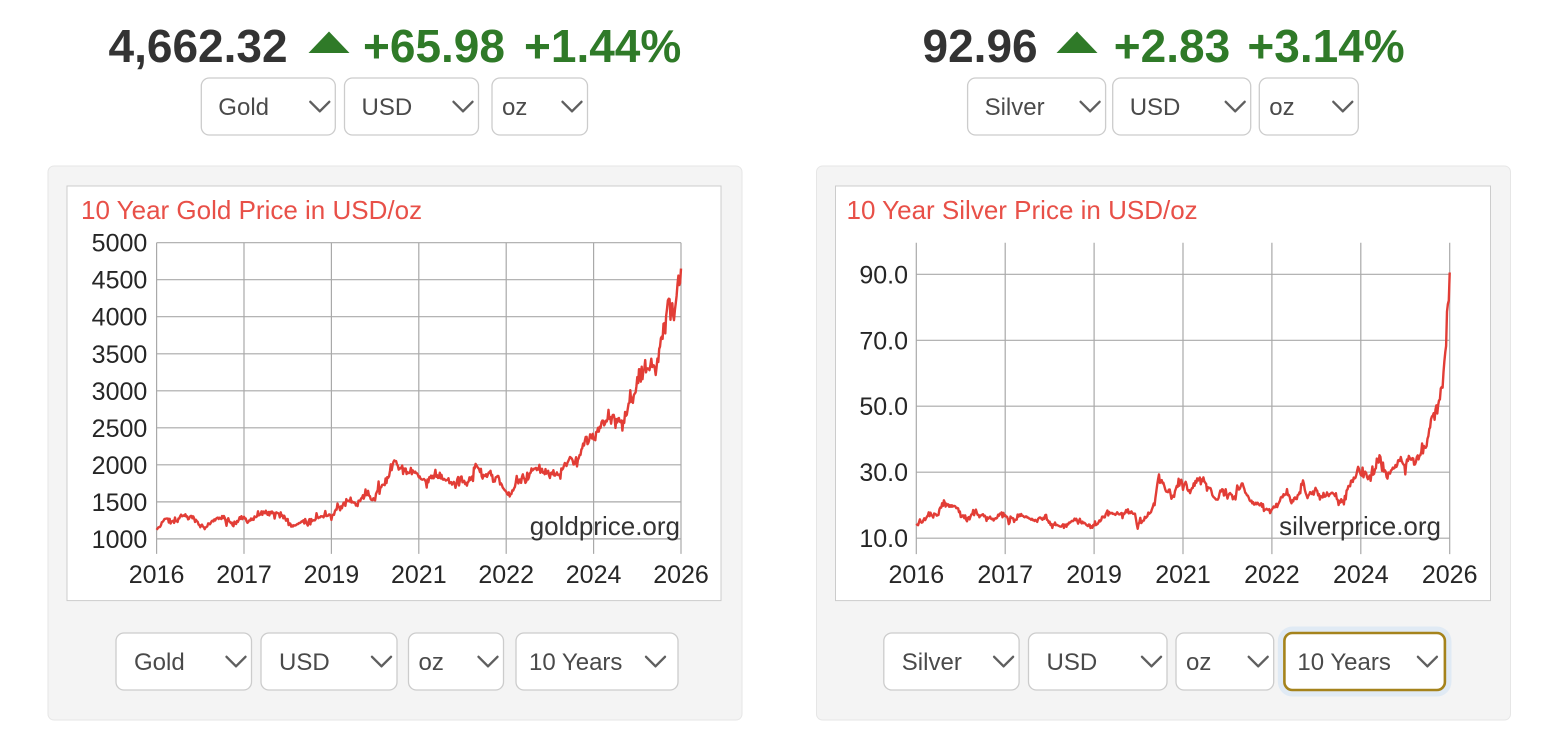 The image size is (1546, 751). Describe the element at coordinates (1360, 526) in the screenshot. I see `svg-text: silverprice.org` at that location.